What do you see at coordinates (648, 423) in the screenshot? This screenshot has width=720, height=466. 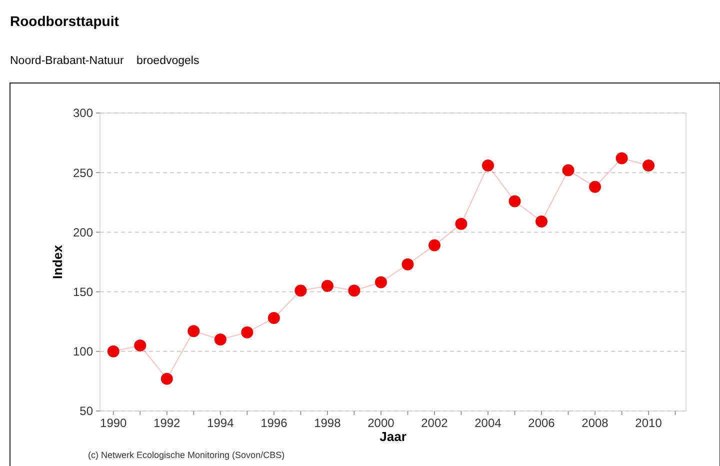 I see `x-tick-label: 2010` at bounding box center [648, 423].